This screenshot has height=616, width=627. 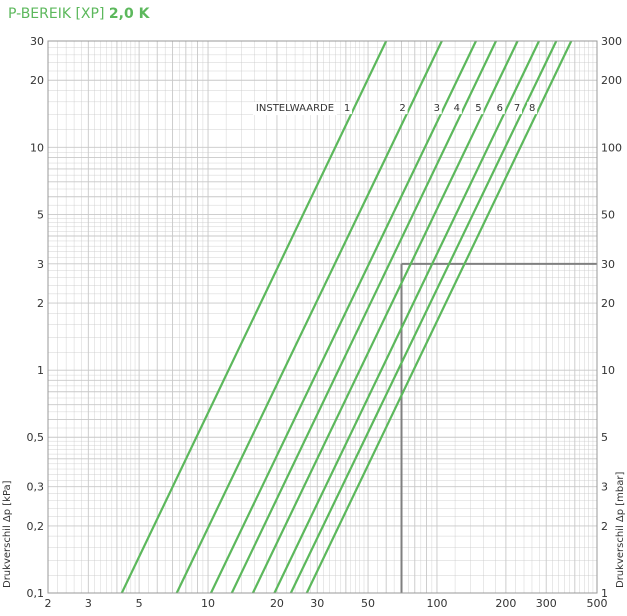 What do you see at coordinates (37, 80) in the screenshot?
I see `y-left-tick-label: 20` at bounding box center [37, 80].